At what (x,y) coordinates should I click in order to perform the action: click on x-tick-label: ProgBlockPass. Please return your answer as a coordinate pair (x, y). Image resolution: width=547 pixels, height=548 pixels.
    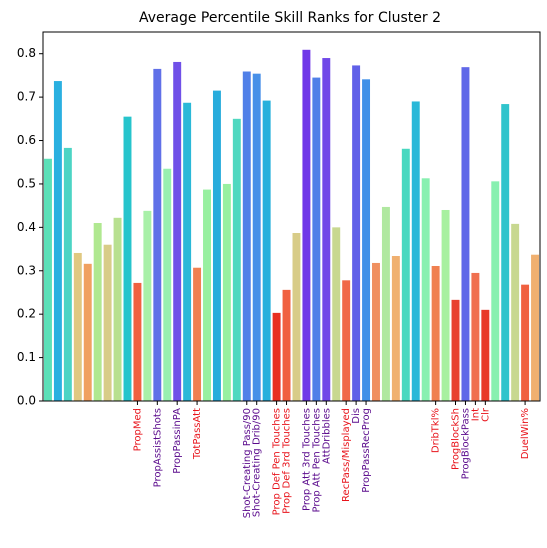
    Looking at the image, I should click on (465, 443).